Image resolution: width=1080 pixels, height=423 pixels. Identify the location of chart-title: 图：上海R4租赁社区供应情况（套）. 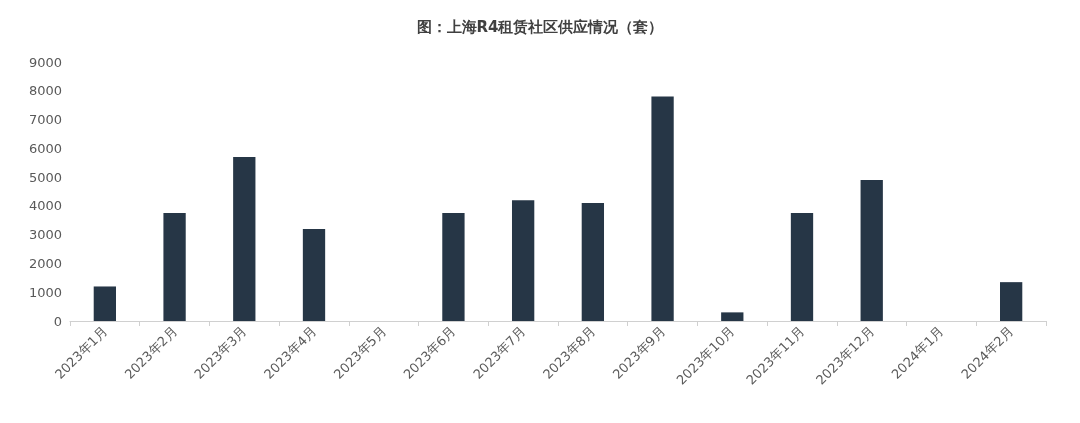
(540, 26).